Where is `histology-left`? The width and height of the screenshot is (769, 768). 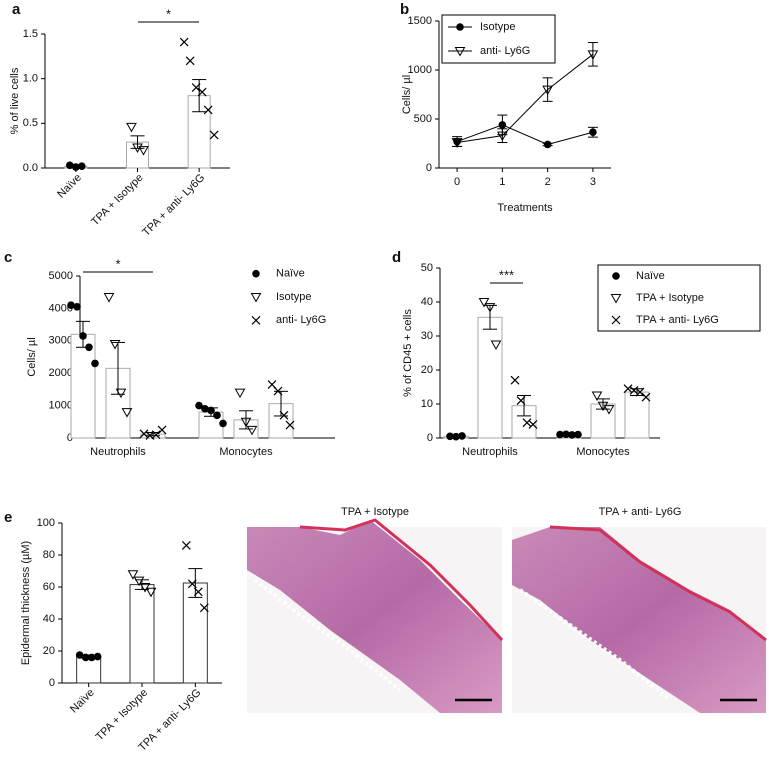
histology-left is located at coordinates (375, 615).